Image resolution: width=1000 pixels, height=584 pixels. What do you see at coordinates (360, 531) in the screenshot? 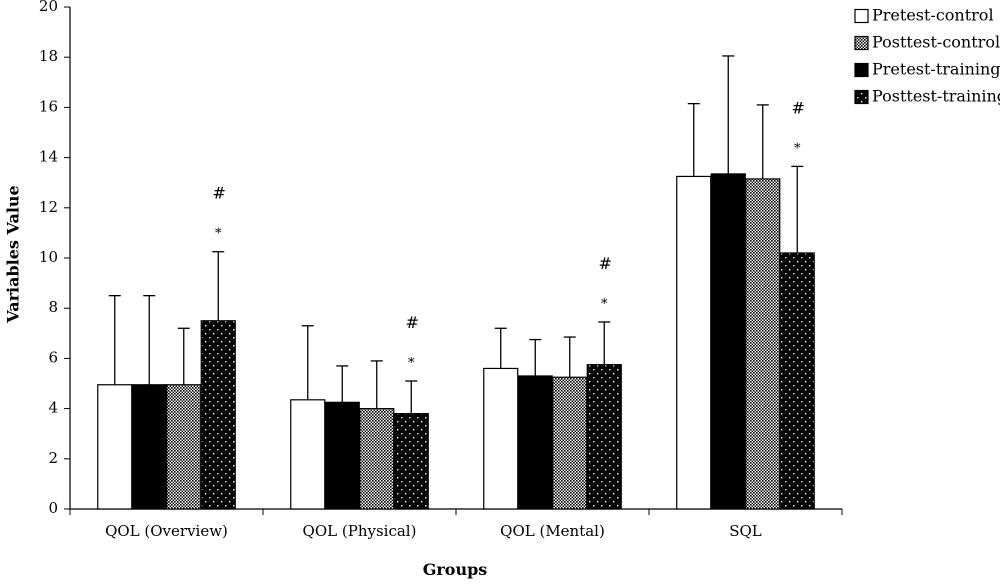
I see `x-category-label: QOL (Physical)` at bounding box center [360, 531].